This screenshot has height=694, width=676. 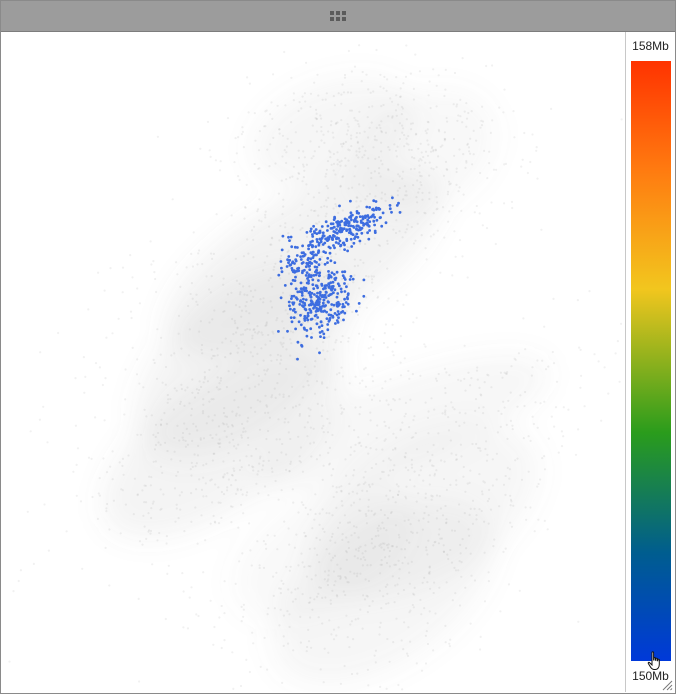 What do you see at coordinates (651, 361) in the screenshot?
I see `color-scale-bar` at bounding box center [651, 361].